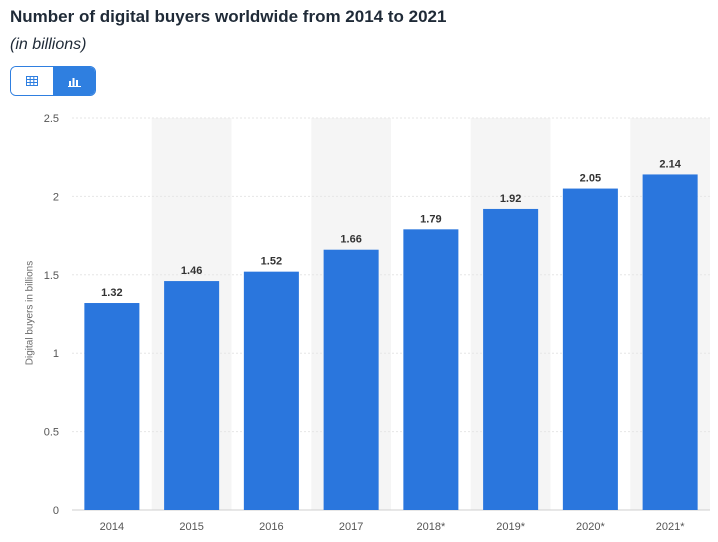 The image size is (718, 542). What do you see at coordinates (51, 315) in the screenshot?
I see `y-tick-labels: 0 0.5 1 1.5 2 2.5` at bounding box center [51, 315].